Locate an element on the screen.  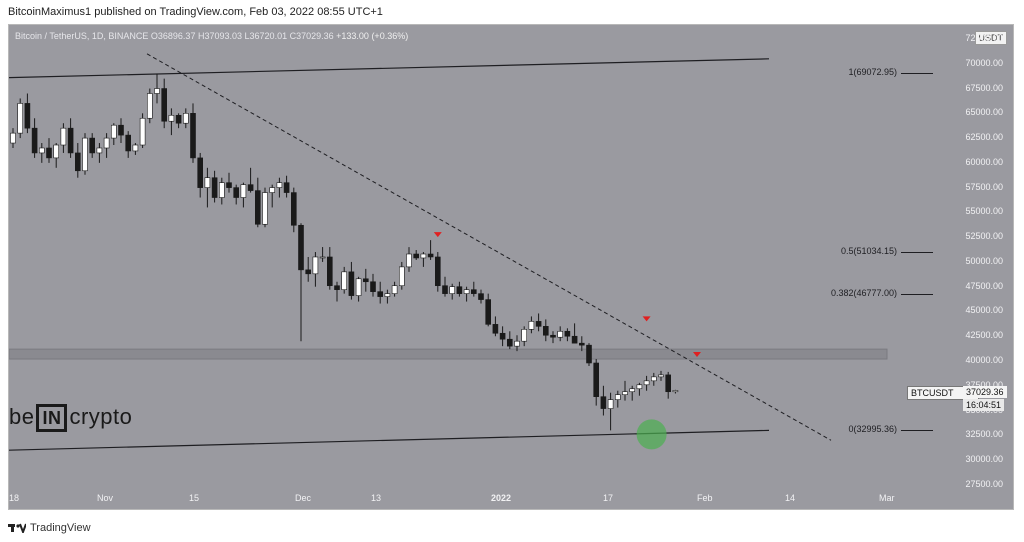
currency-unit-label: USDT is located at coordinates (990, 38).